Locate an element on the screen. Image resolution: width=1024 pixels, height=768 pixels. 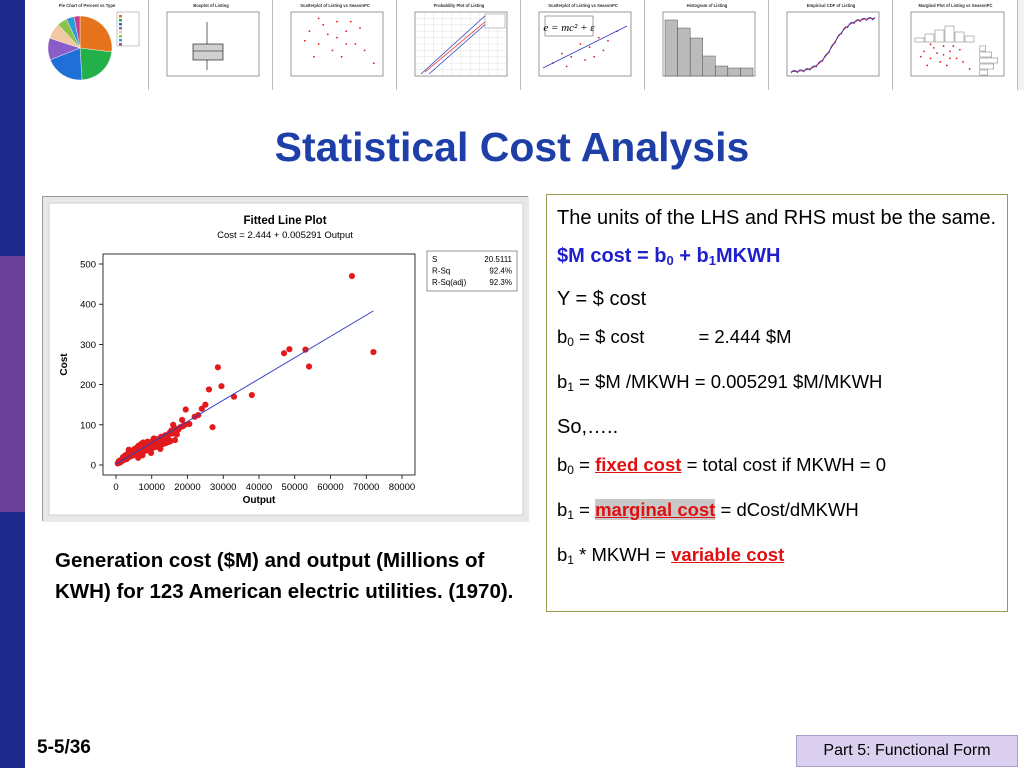
fixed-cost-link: fixed cost is located at coordinates (638, 464).